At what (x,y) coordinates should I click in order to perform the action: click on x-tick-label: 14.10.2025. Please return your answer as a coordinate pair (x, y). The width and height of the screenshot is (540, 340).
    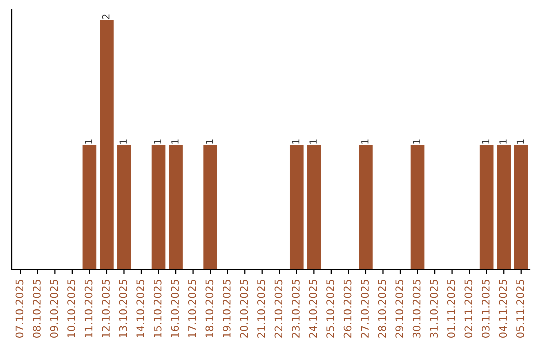
    Looking at the image, I should click on (140, 309).